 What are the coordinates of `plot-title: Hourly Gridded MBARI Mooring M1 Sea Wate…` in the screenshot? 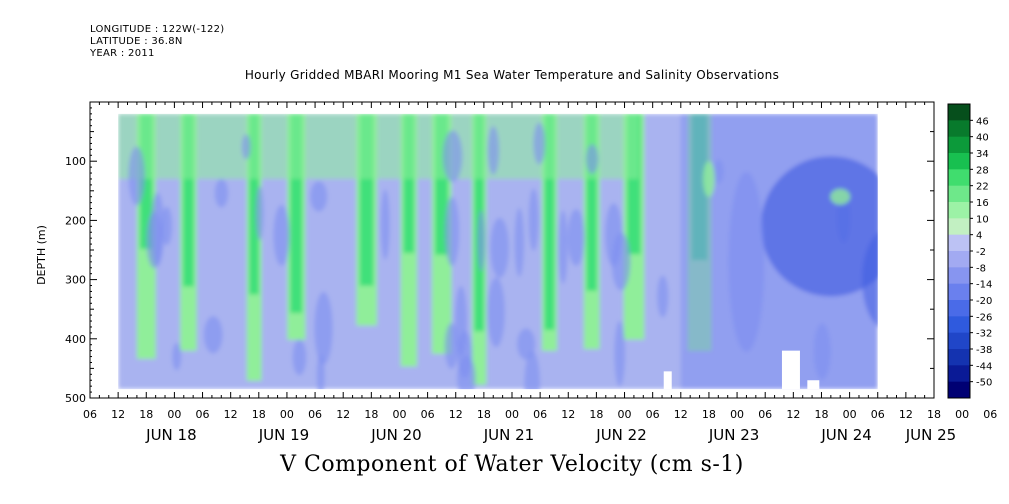 It's located at (512, 75).